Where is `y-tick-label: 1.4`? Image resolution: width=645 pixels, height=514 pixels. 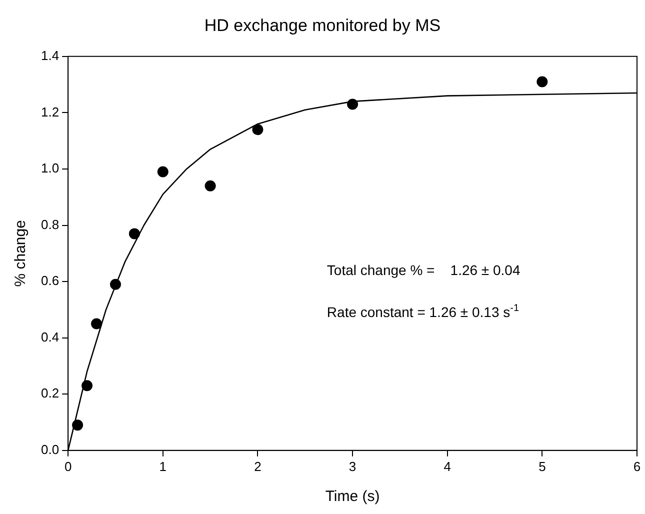
y-tick-label: 1.4 is located at coordinates (50, 55).